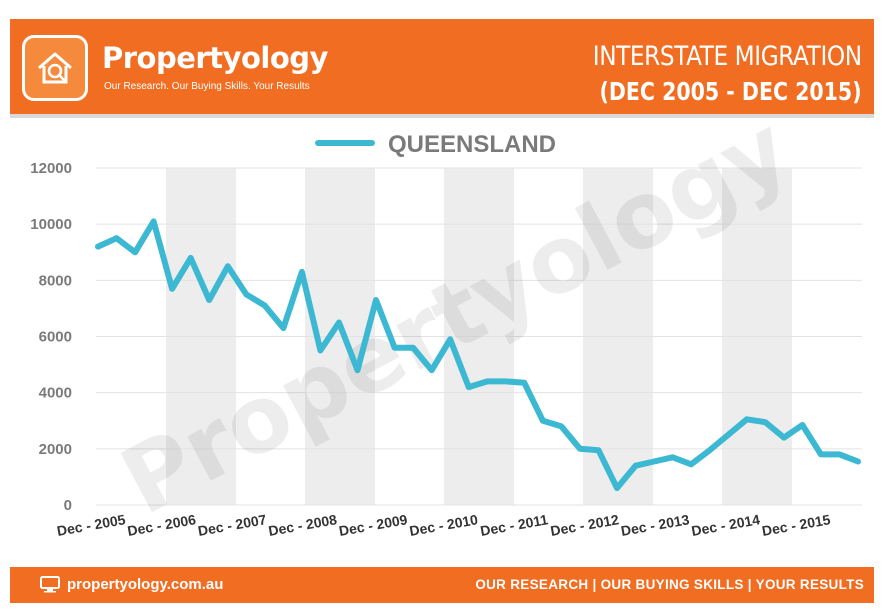 Image resolution: width=884 pixels, height=611 pixels. What do you see at coordinates (443, 525) in the screenshot?
I see `x-tick-label: Dec - 2010` at bounding box center [443, 525].